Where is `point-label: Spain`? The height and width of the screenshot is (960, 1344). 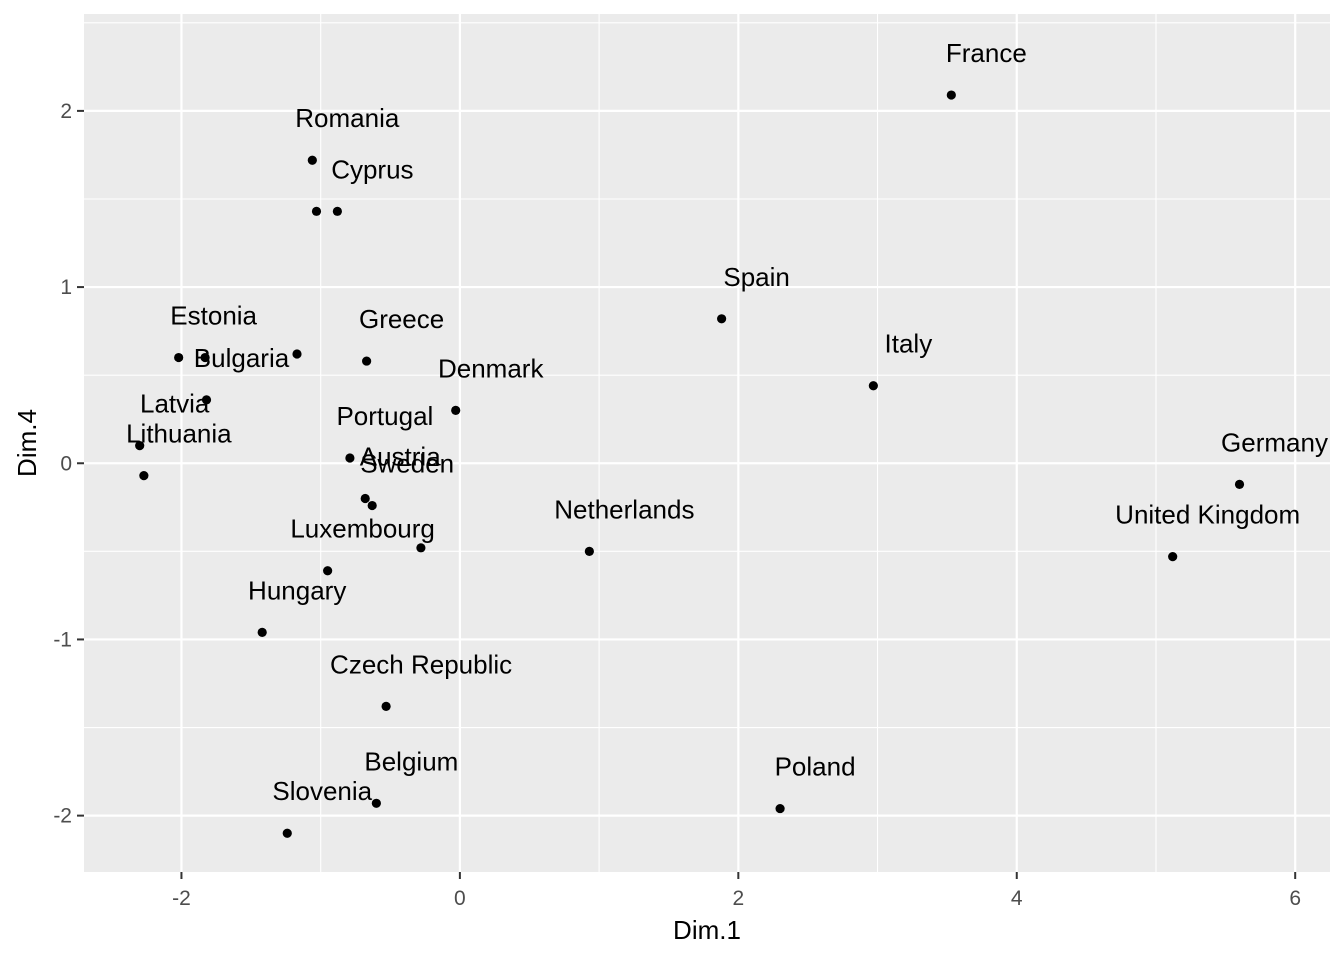 point-label: Spain is located at coordinates (756, 277).